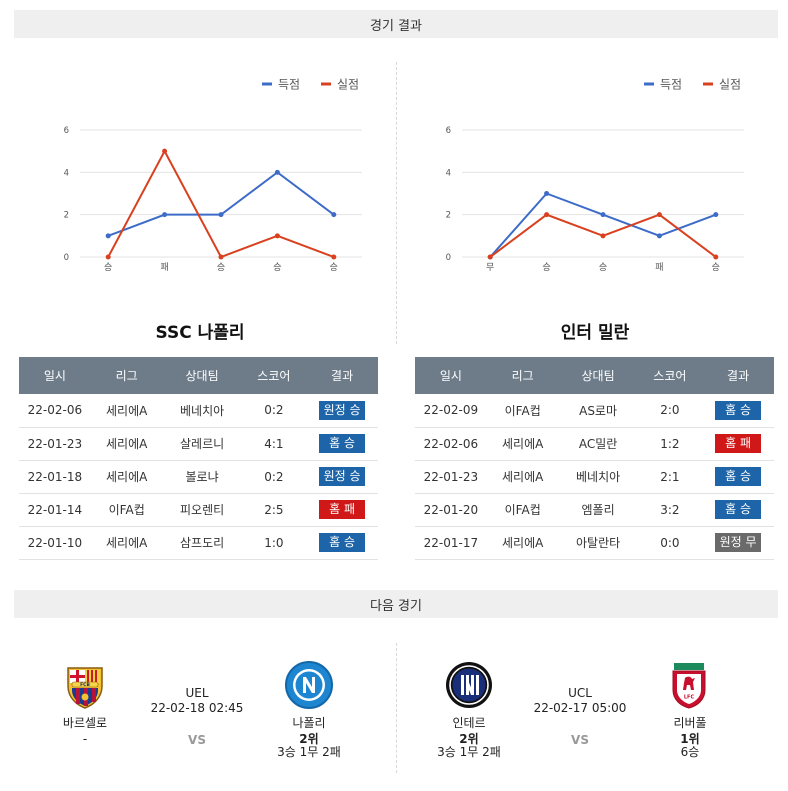  I want to click on match-league: UEL, so click(197, 693).